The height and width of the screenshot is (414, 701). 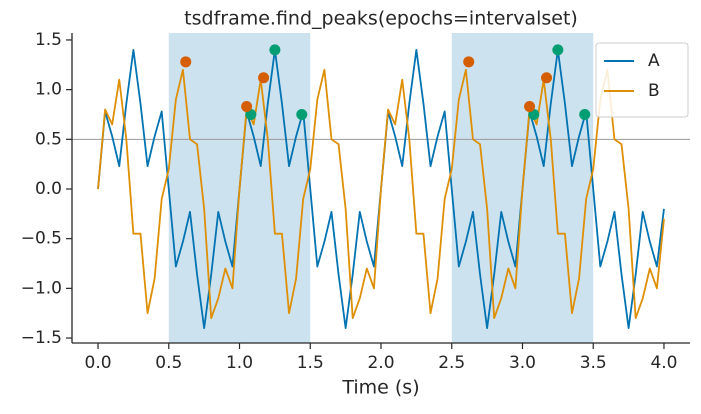 I want to click on x-tick-label: 0.5, so click(x=168, y=363).